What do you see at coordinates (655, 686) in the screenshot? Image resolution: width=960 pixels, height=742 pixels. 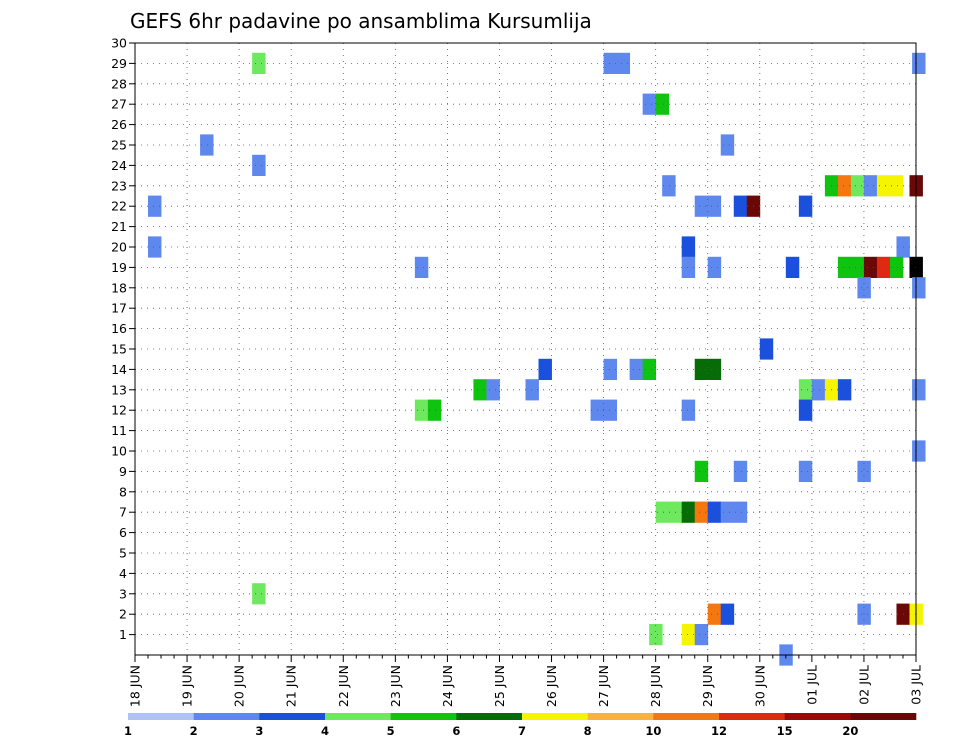 I see `x-tick-label: 28 JUN` at bounding box center [655, 686].